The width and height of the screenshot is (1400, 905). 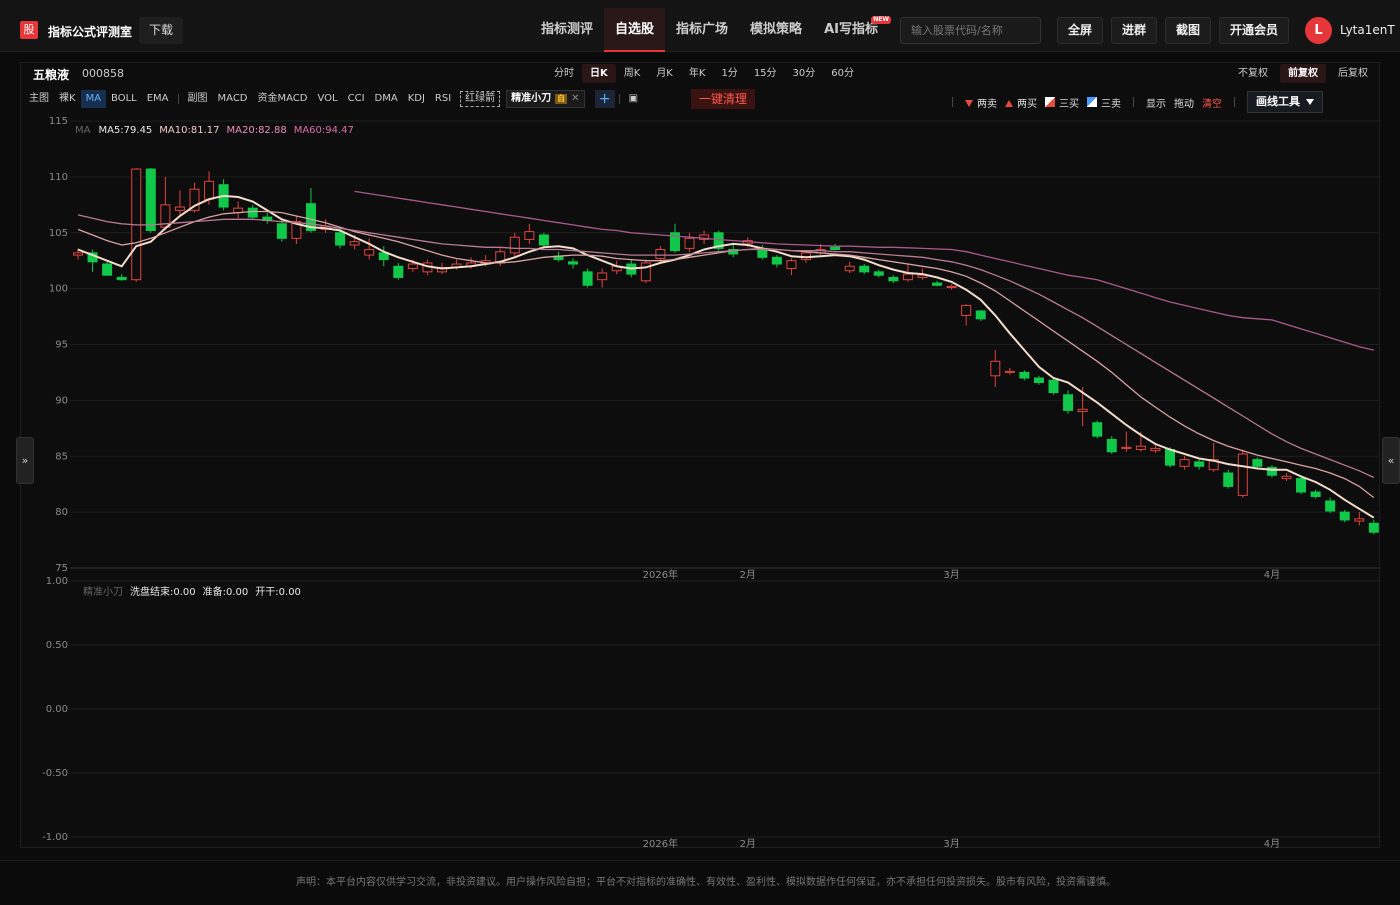 I want to click on new-badge: NEW, so click(x=881, y=20).